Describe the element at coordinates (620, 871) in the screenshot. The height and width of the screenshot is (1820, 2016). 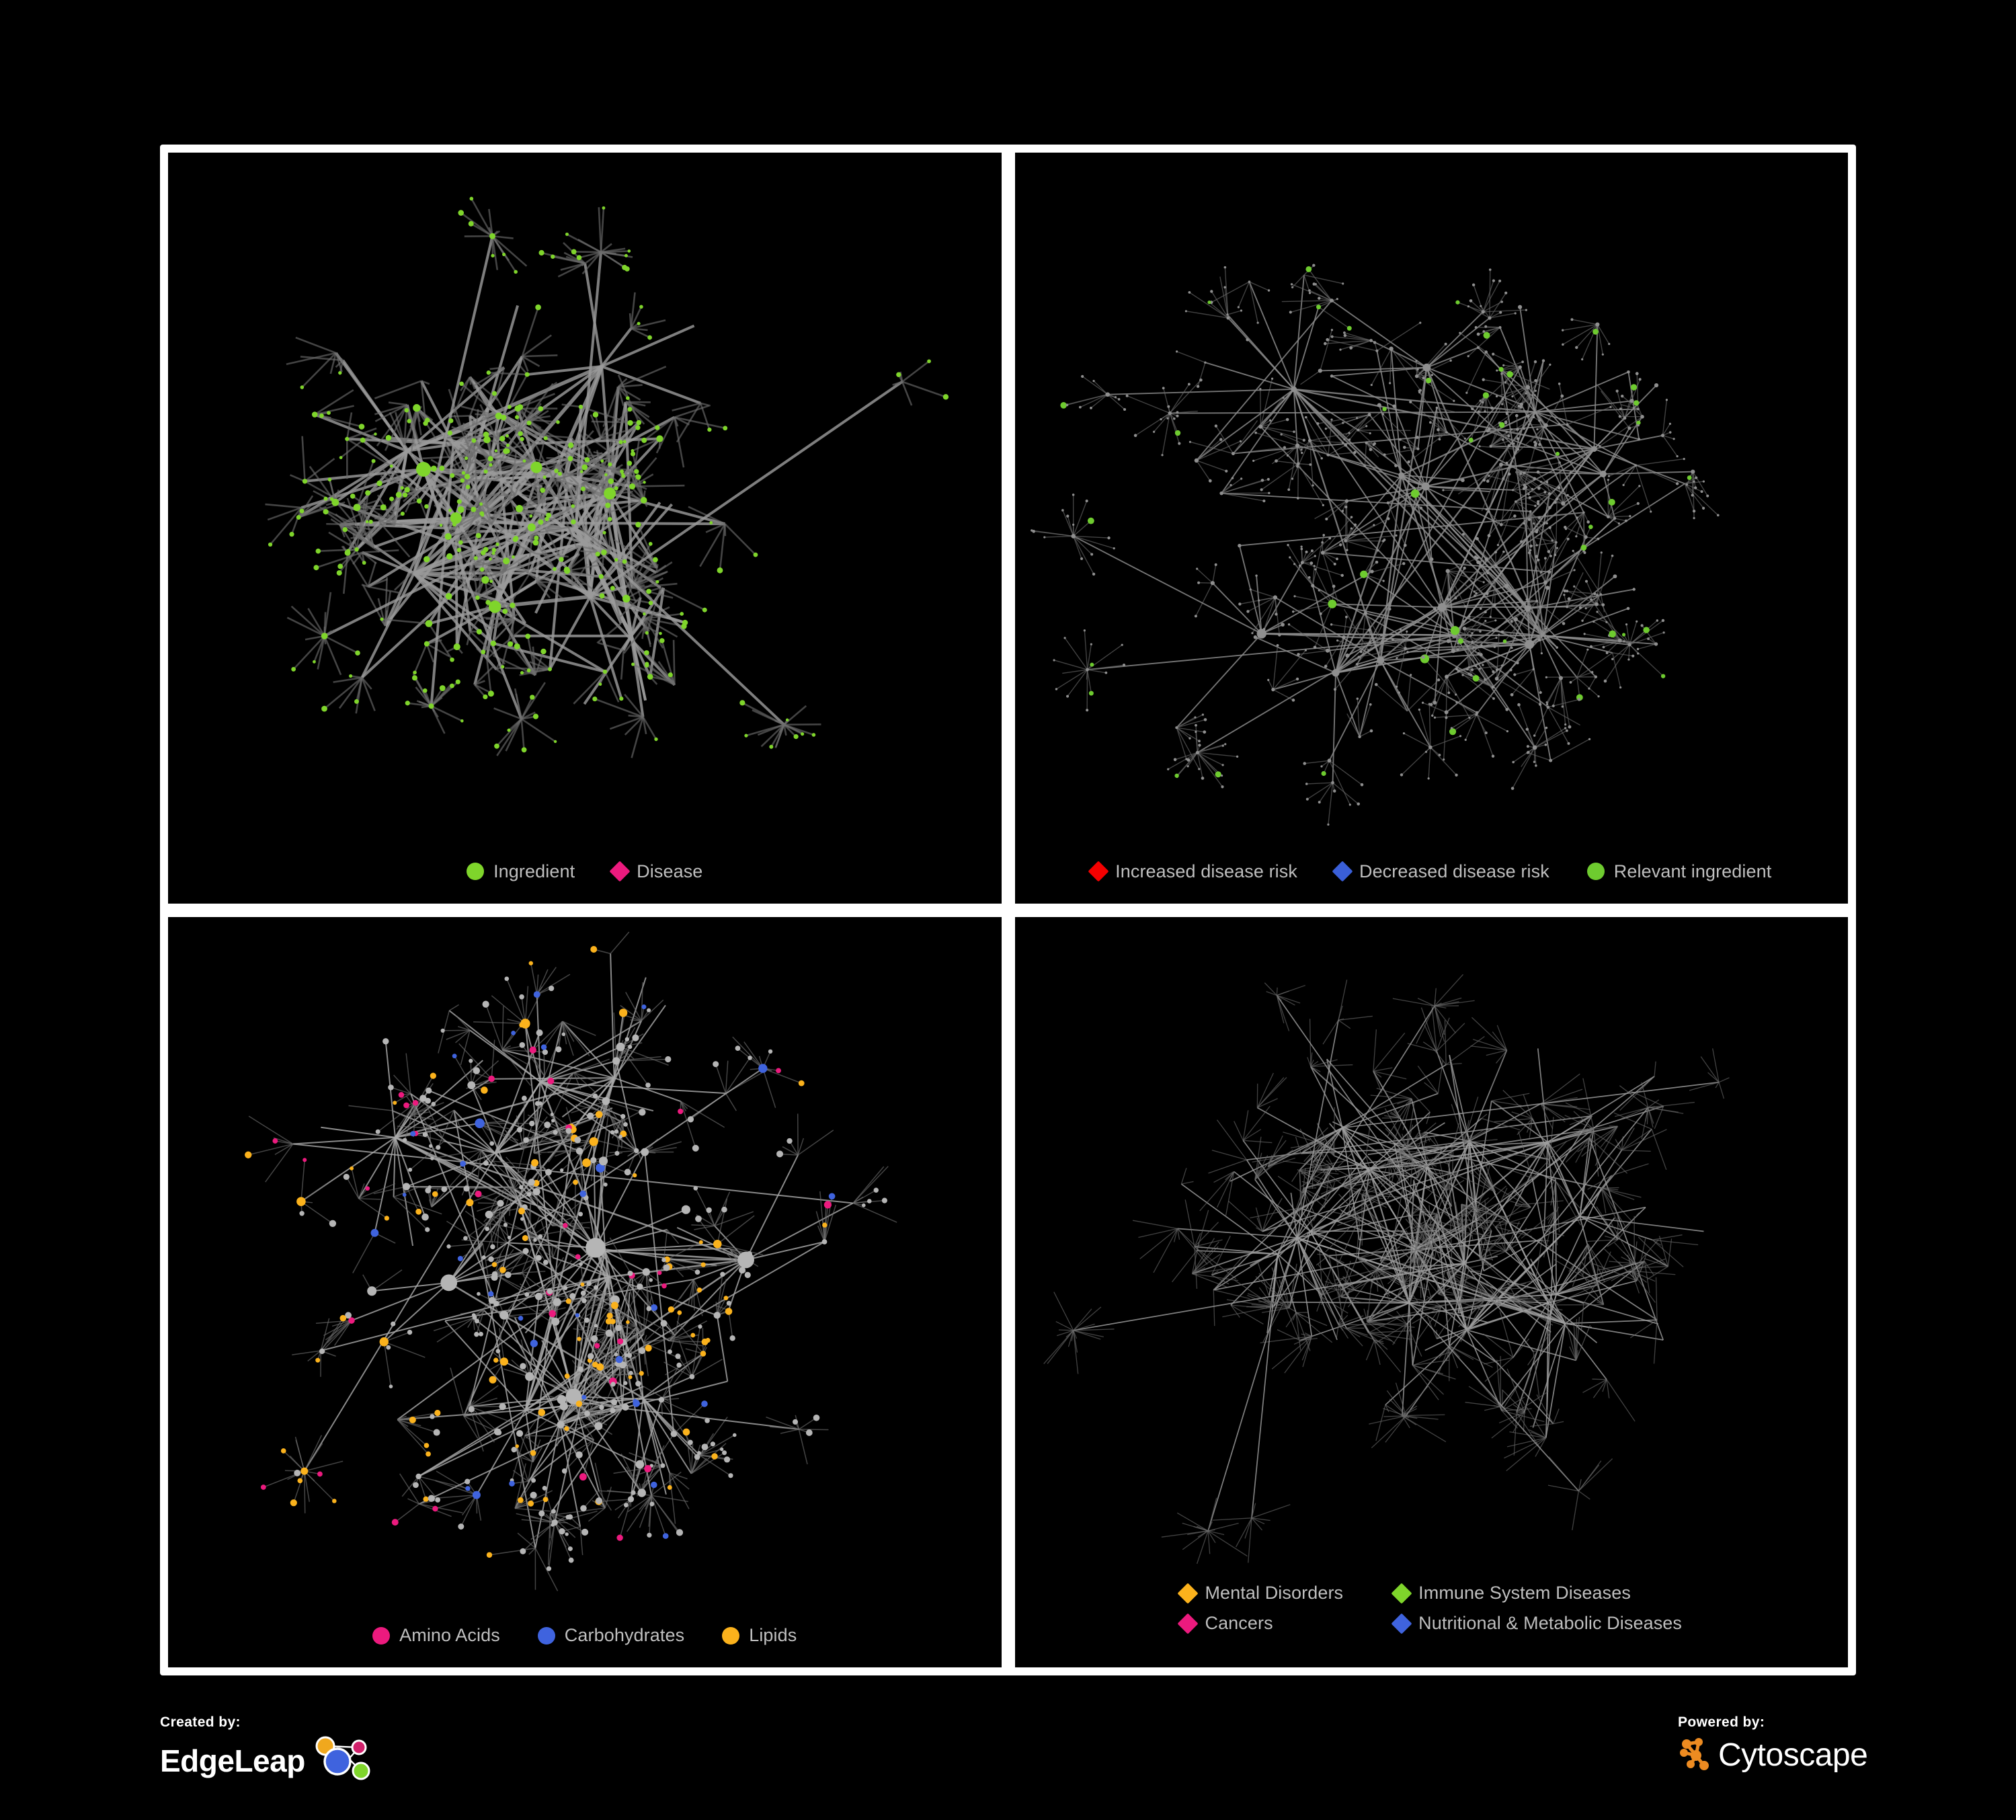
I see `diamond-marker-icon` at that location.